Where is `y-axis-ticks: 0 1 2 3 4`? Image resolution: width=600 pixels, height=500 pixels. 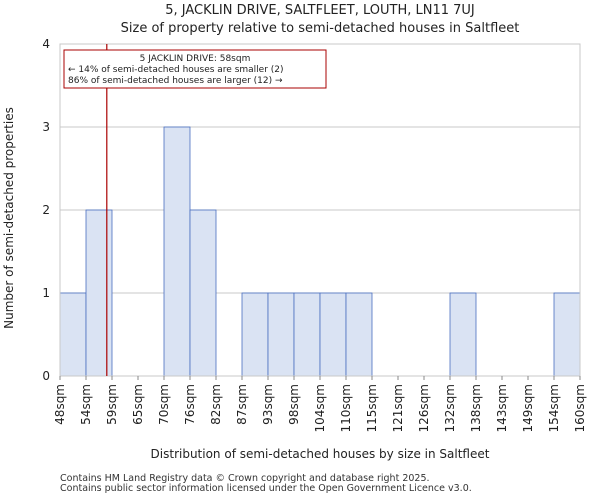 y-axis-ticks: 0 1 2 3 4 is located at coordinates (46, 210).